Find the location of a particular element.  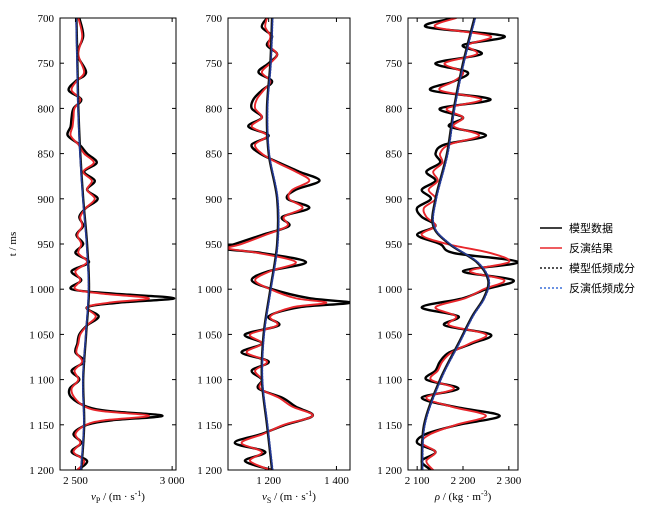

rho-inversion-line is located at coordinates (465, 244).